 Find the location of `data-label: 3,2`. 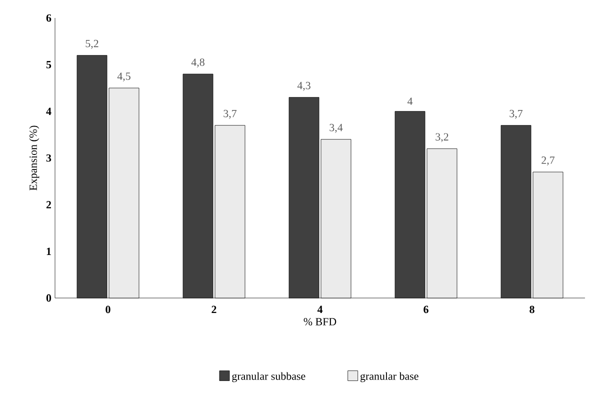

data-label: 3,2 is located at coordinates (442, 137).